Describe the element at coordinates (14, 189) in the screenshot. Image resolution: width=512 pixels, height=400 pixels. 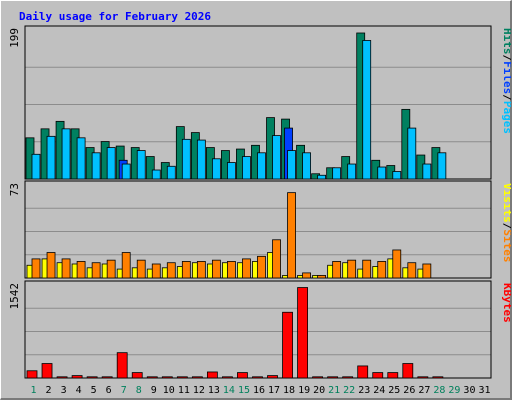
I see `visits-panel-max-label: 73` at that location.